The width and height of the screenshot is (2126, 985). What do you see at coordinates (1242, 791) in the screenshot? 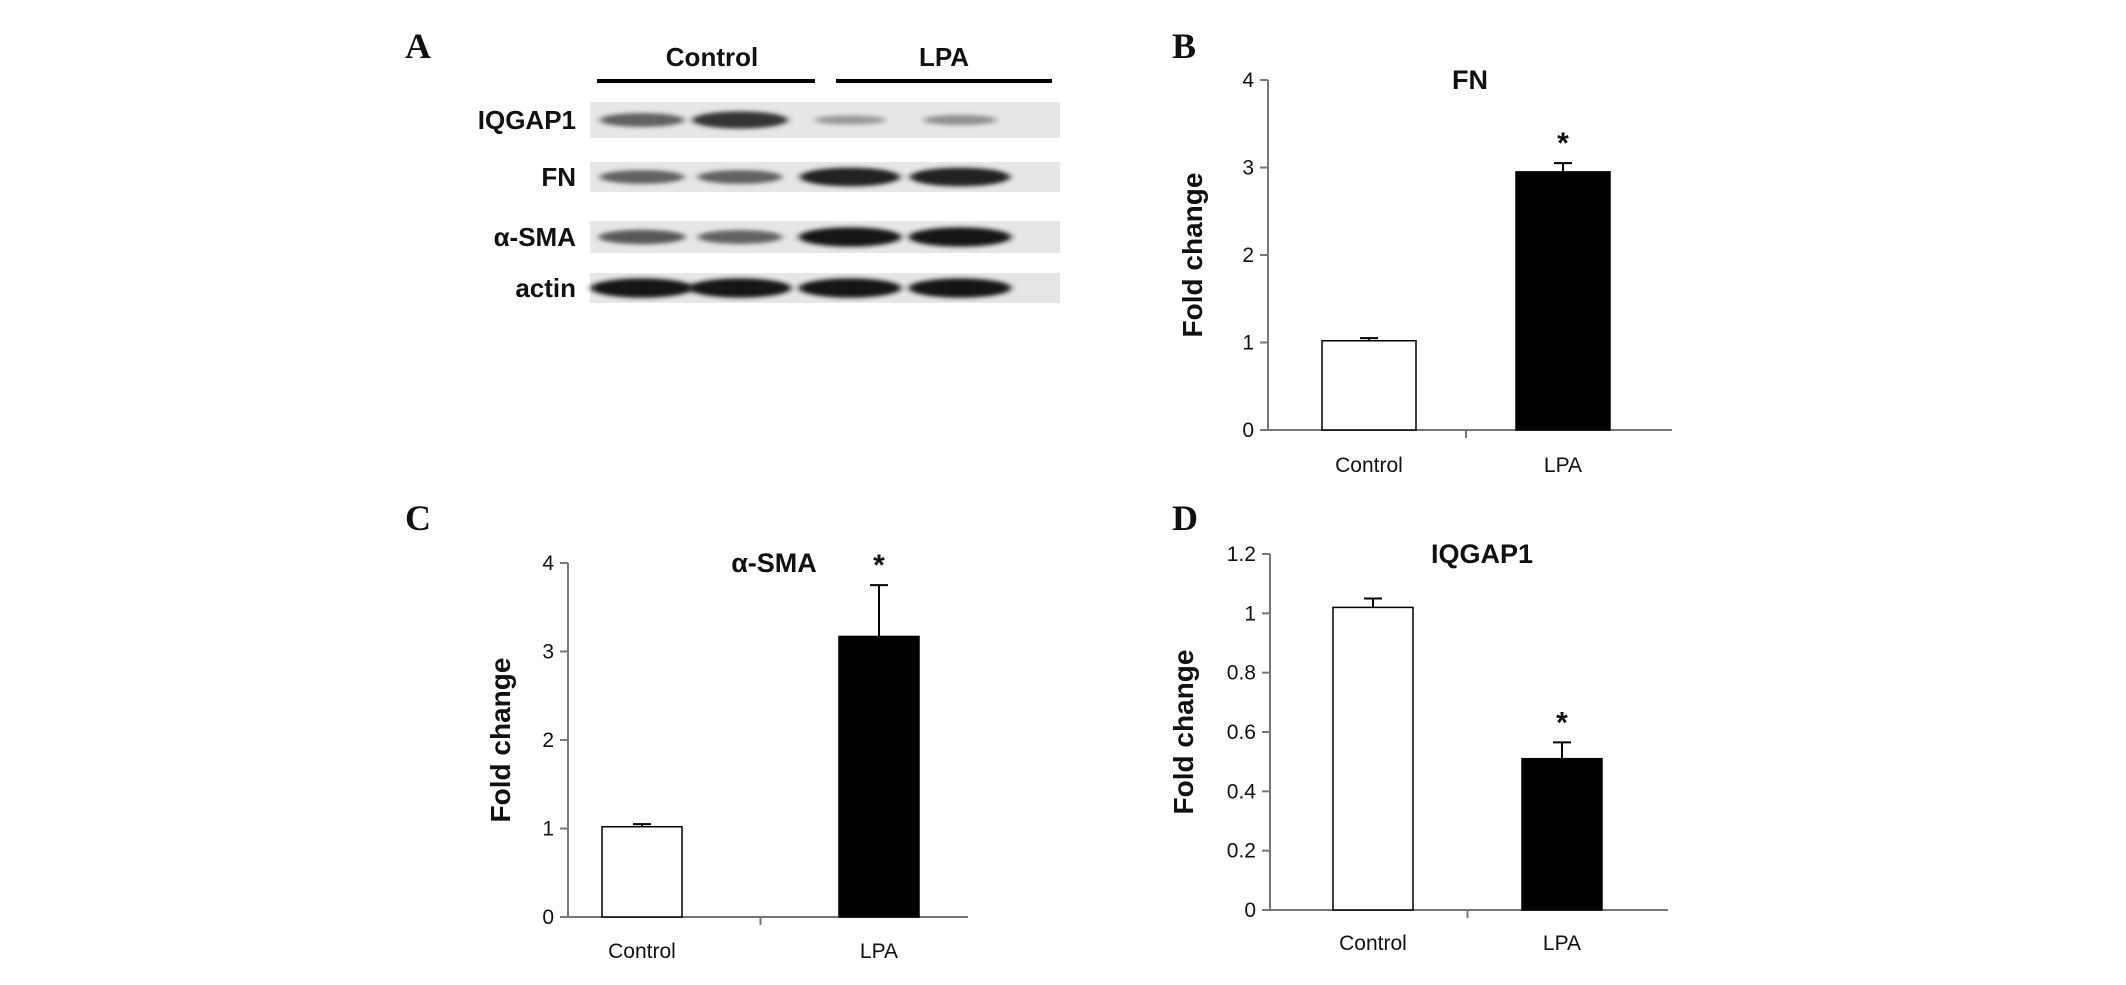
I see `y-tick-label: 0.4` at bounding box center [1242, 791].